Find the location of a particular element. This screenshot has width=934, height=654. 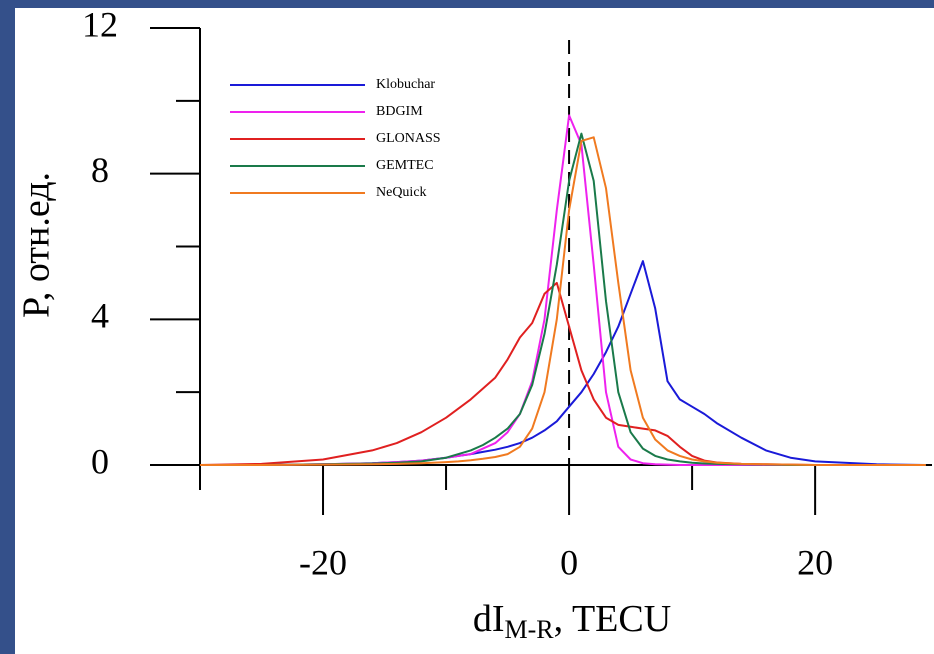

legend-label: GLONASS is located at coordinates (408, 138).